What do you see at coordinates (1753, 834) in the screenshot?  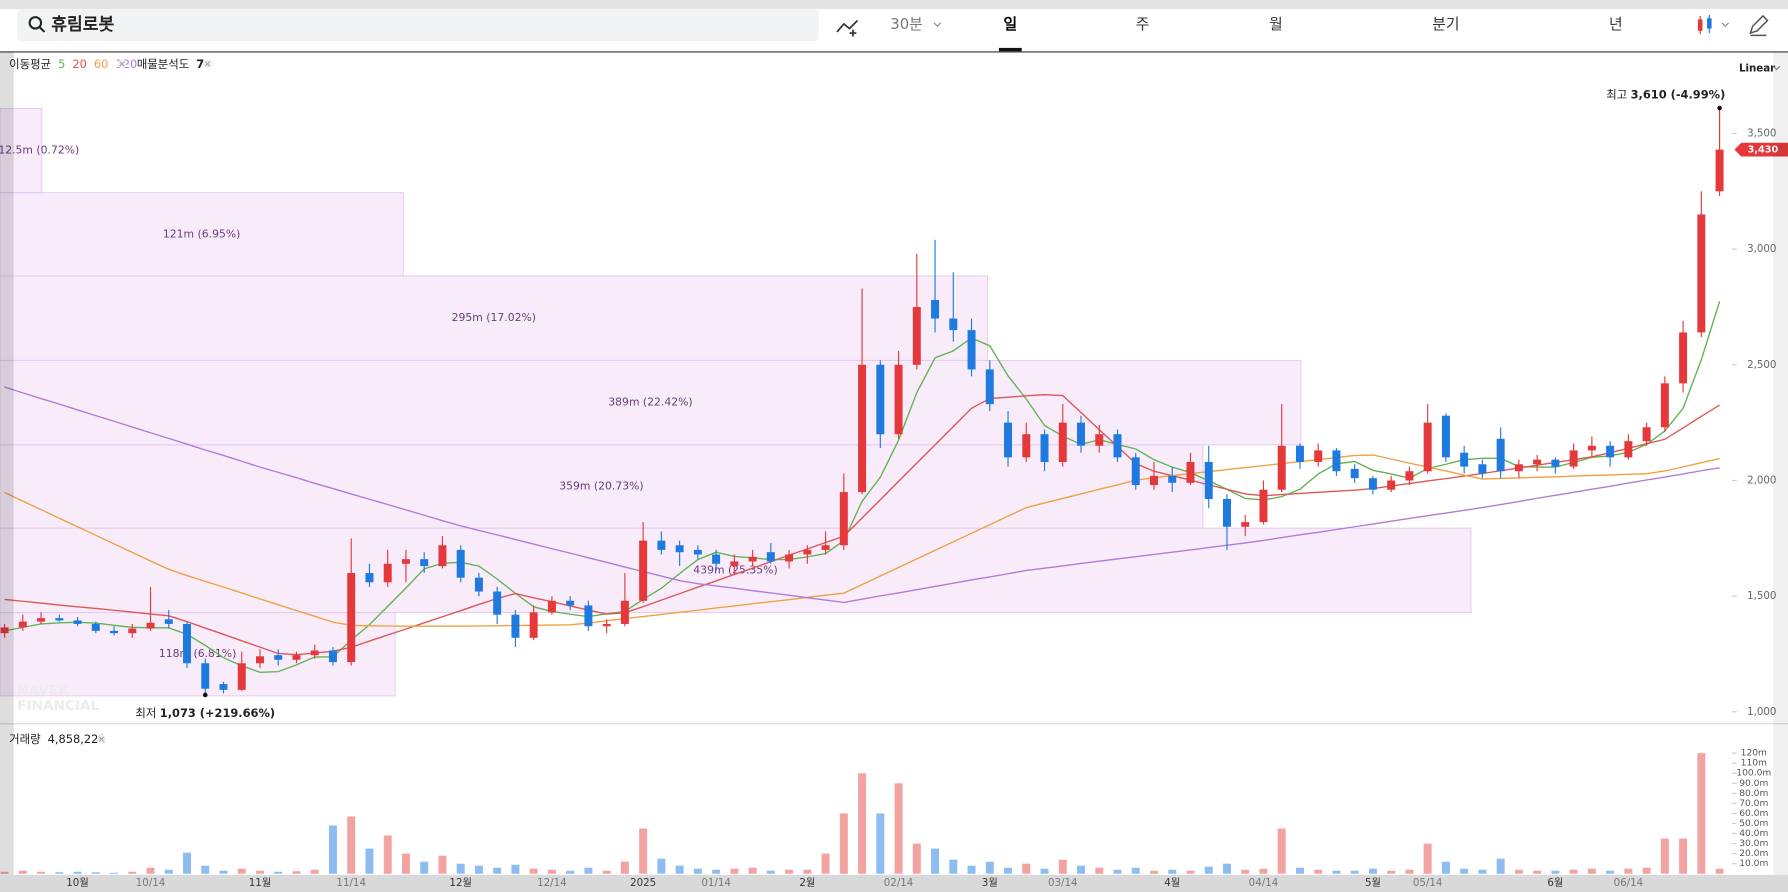 I see `y-tick-label: 40.0m` at bounding box center [1753, 834].